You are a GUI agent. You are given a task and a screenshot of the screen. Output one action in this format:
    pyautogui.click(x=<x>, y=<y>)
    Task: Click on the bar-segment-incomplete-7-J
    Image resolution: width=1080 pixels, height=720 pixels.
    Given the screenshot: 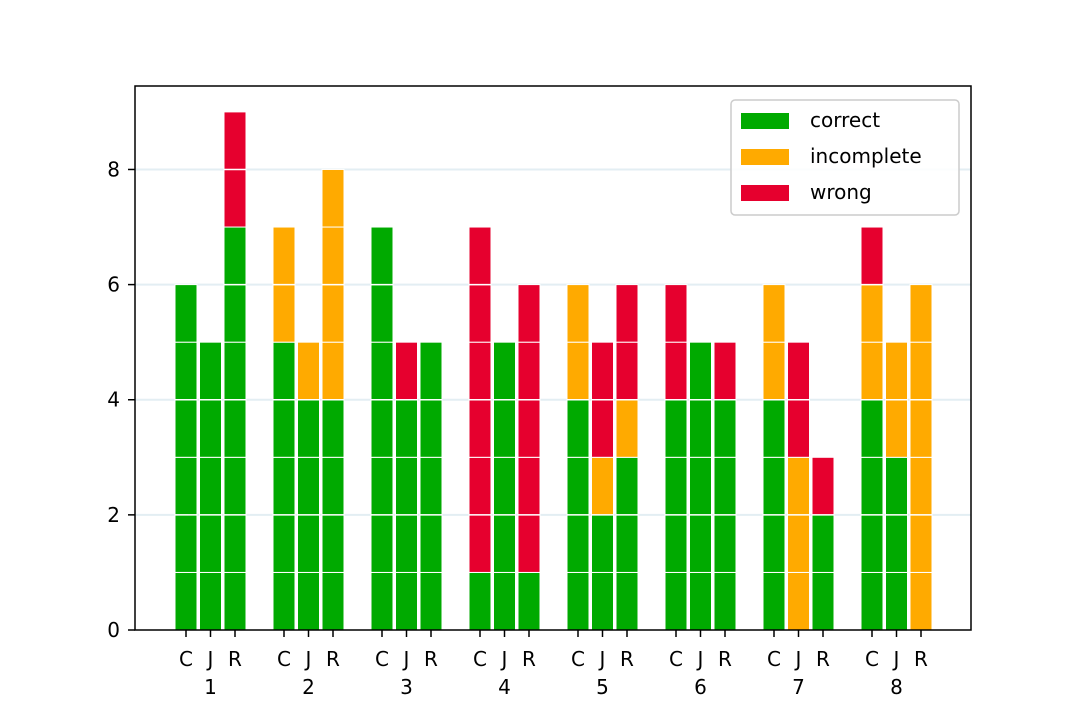 What is the action you would take?
    pyautogui.click(x=798, y=601)
    